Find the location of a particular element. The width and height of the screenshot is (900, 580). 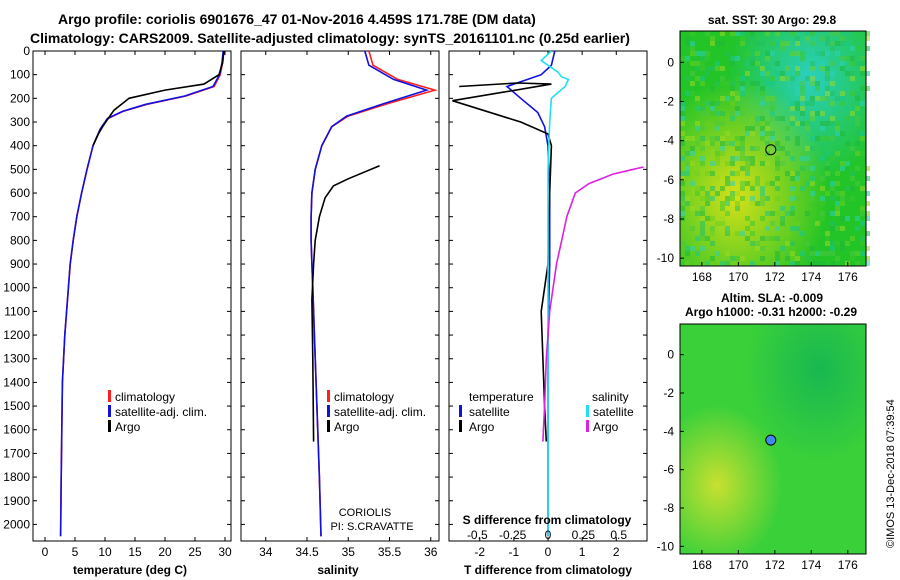

y-tick-label: 100 is located at coordinates (20, 75).